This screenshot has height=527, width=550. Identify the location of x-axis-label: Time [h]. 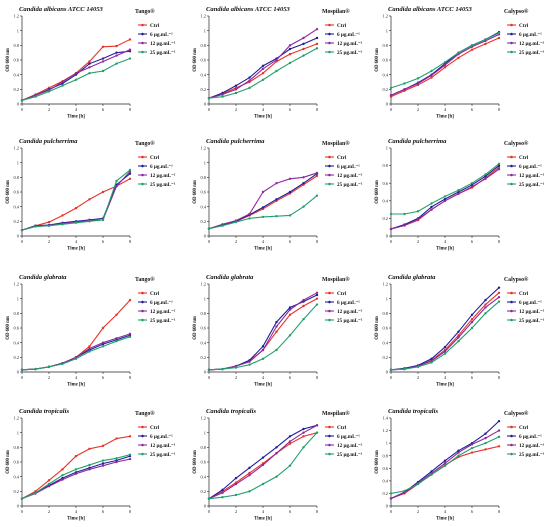
(263, 117).